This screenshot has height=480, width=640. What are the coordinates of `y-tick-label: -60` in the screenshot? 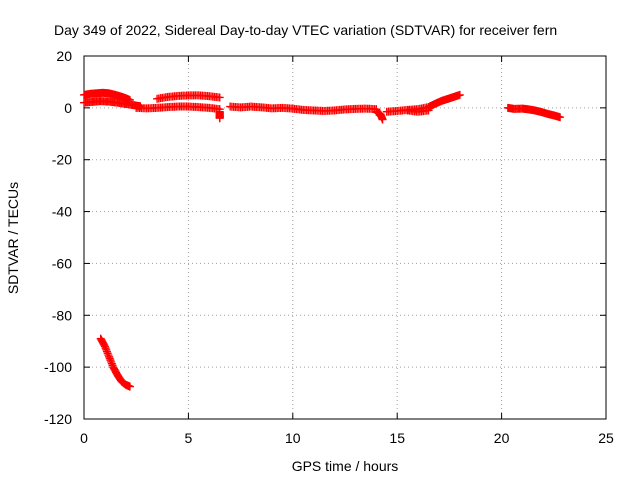 It's located at (62, 263).